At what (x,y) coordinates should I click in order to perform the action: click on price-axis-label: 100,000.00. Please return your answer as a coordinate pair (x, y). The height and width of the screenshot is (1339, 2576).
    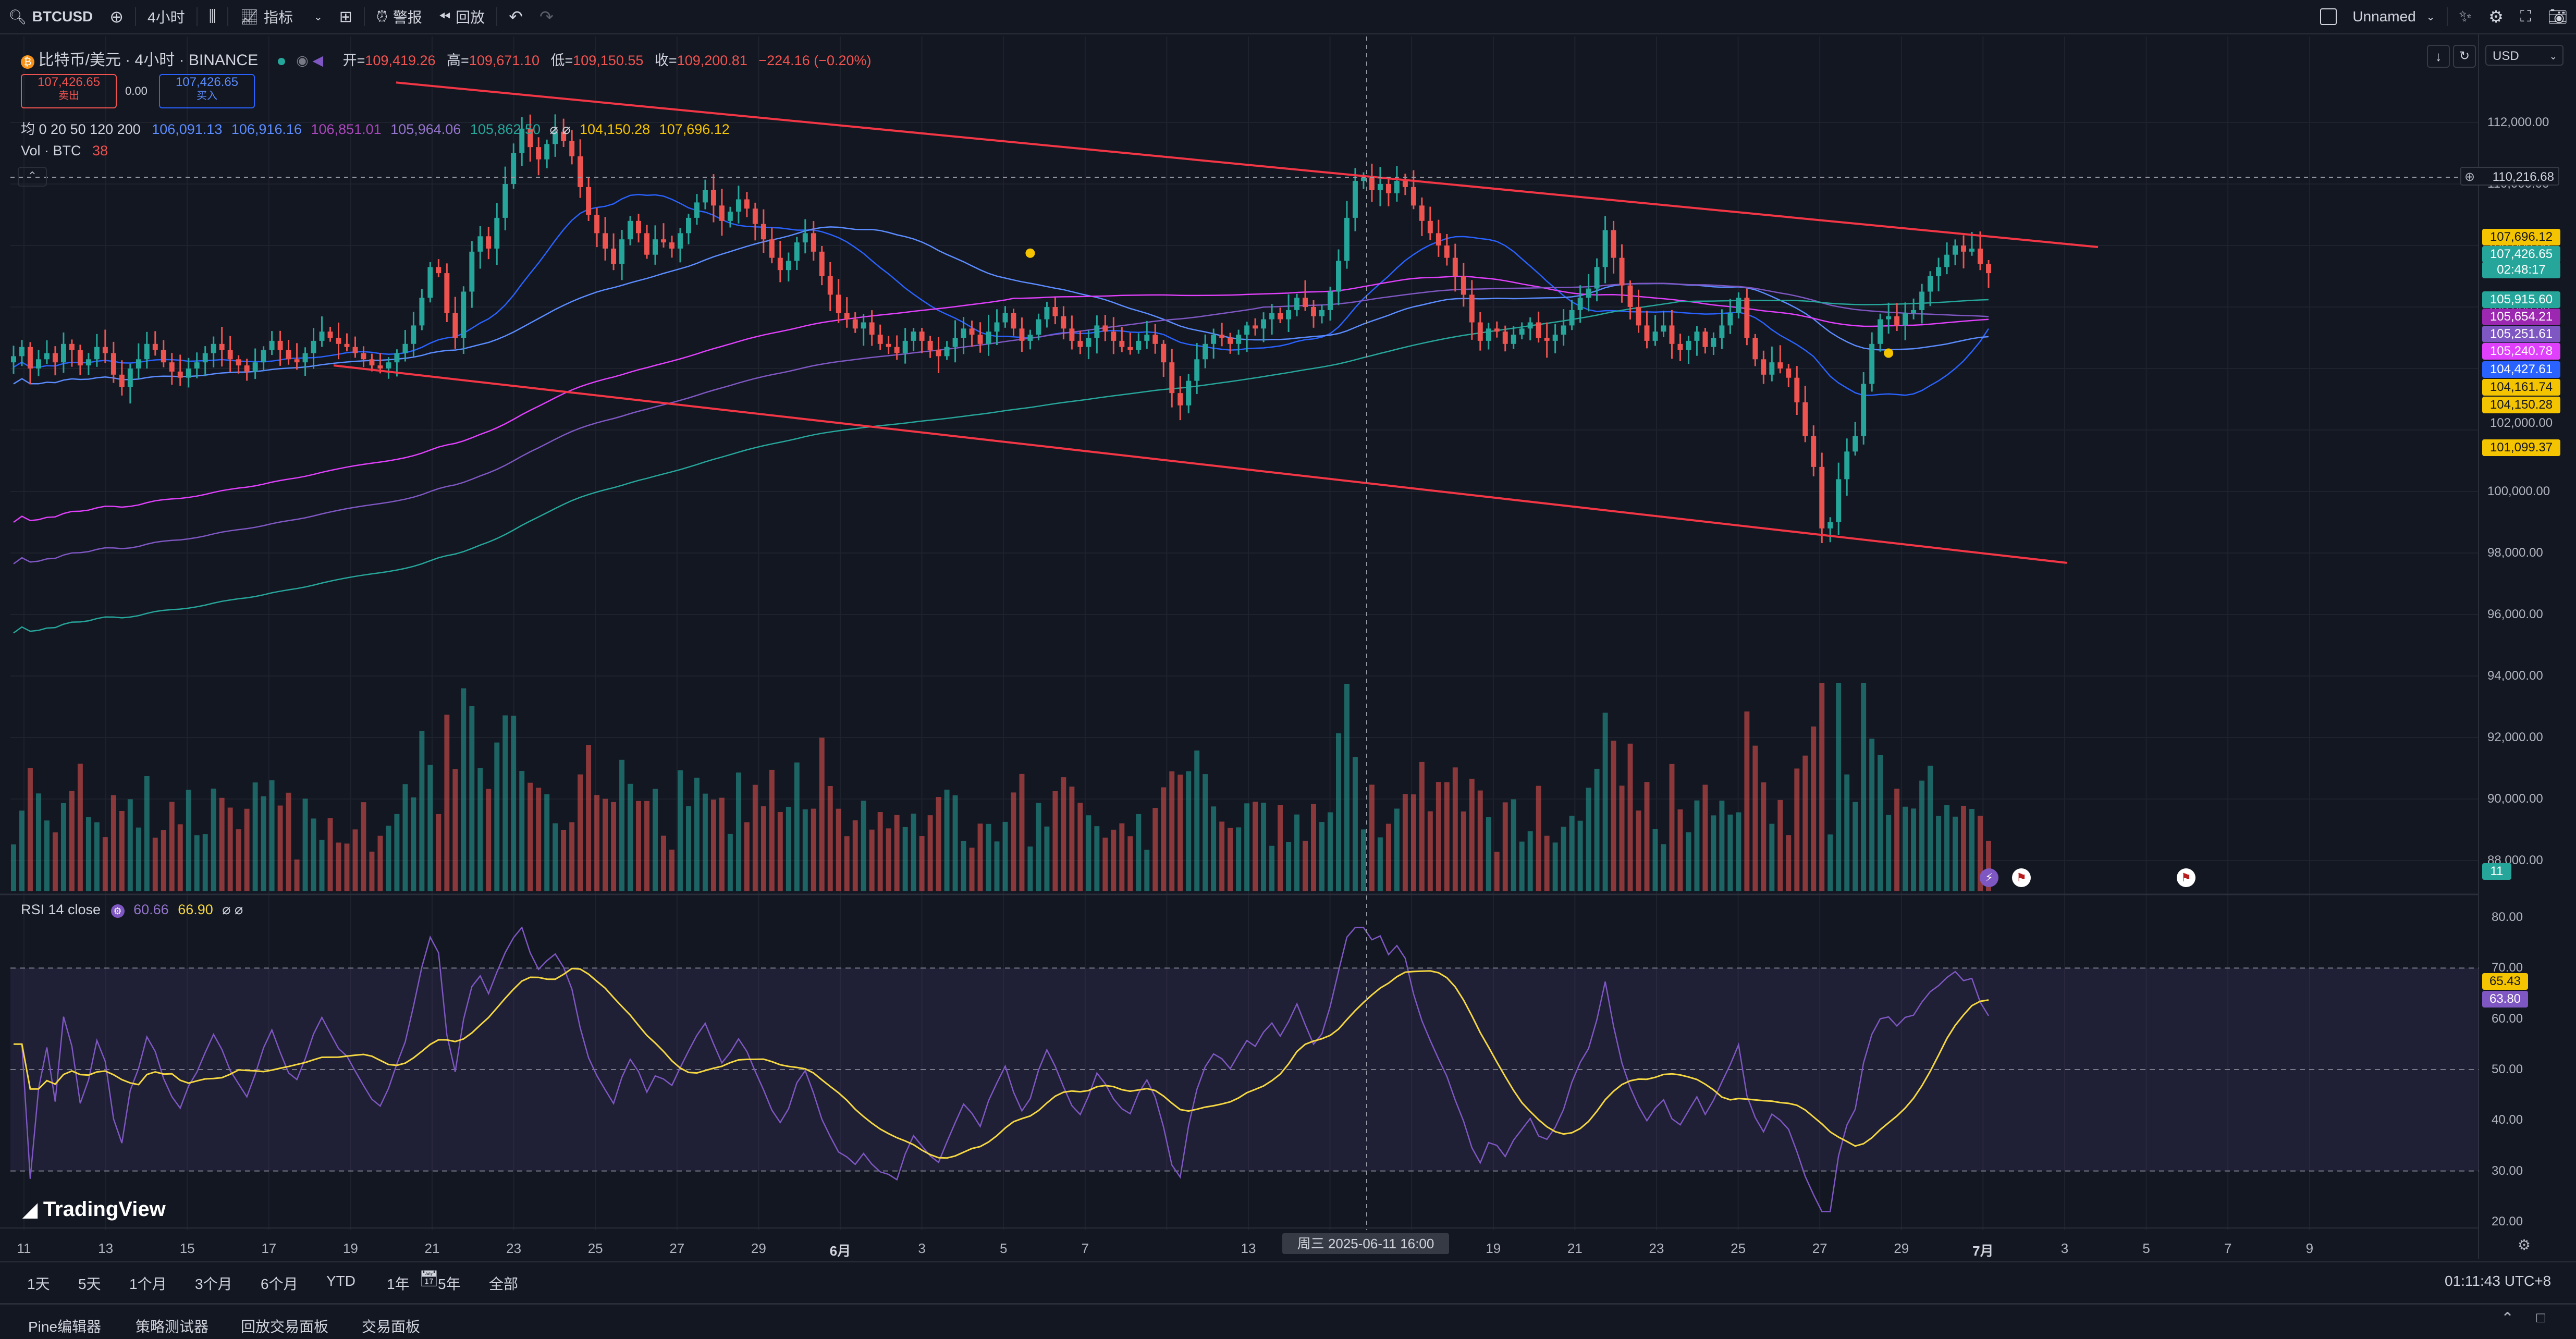
    Looking at the image, I should click on (2518, 491).